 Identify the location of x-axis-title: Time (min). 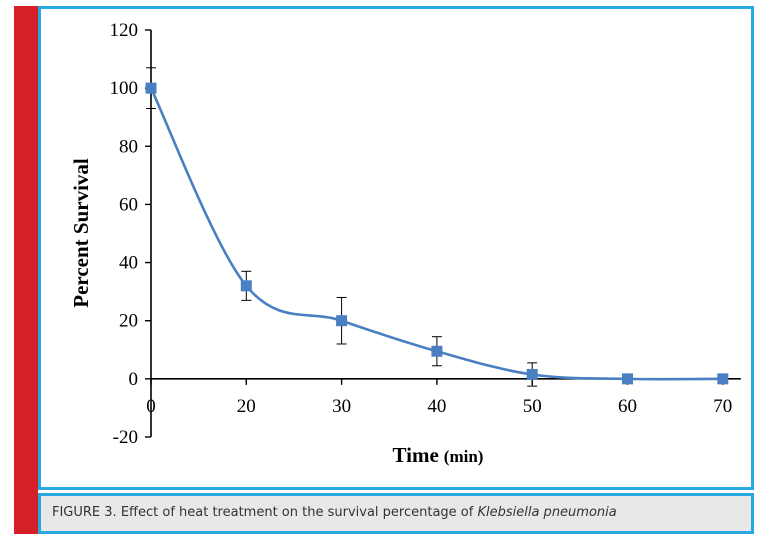
(438, 455).